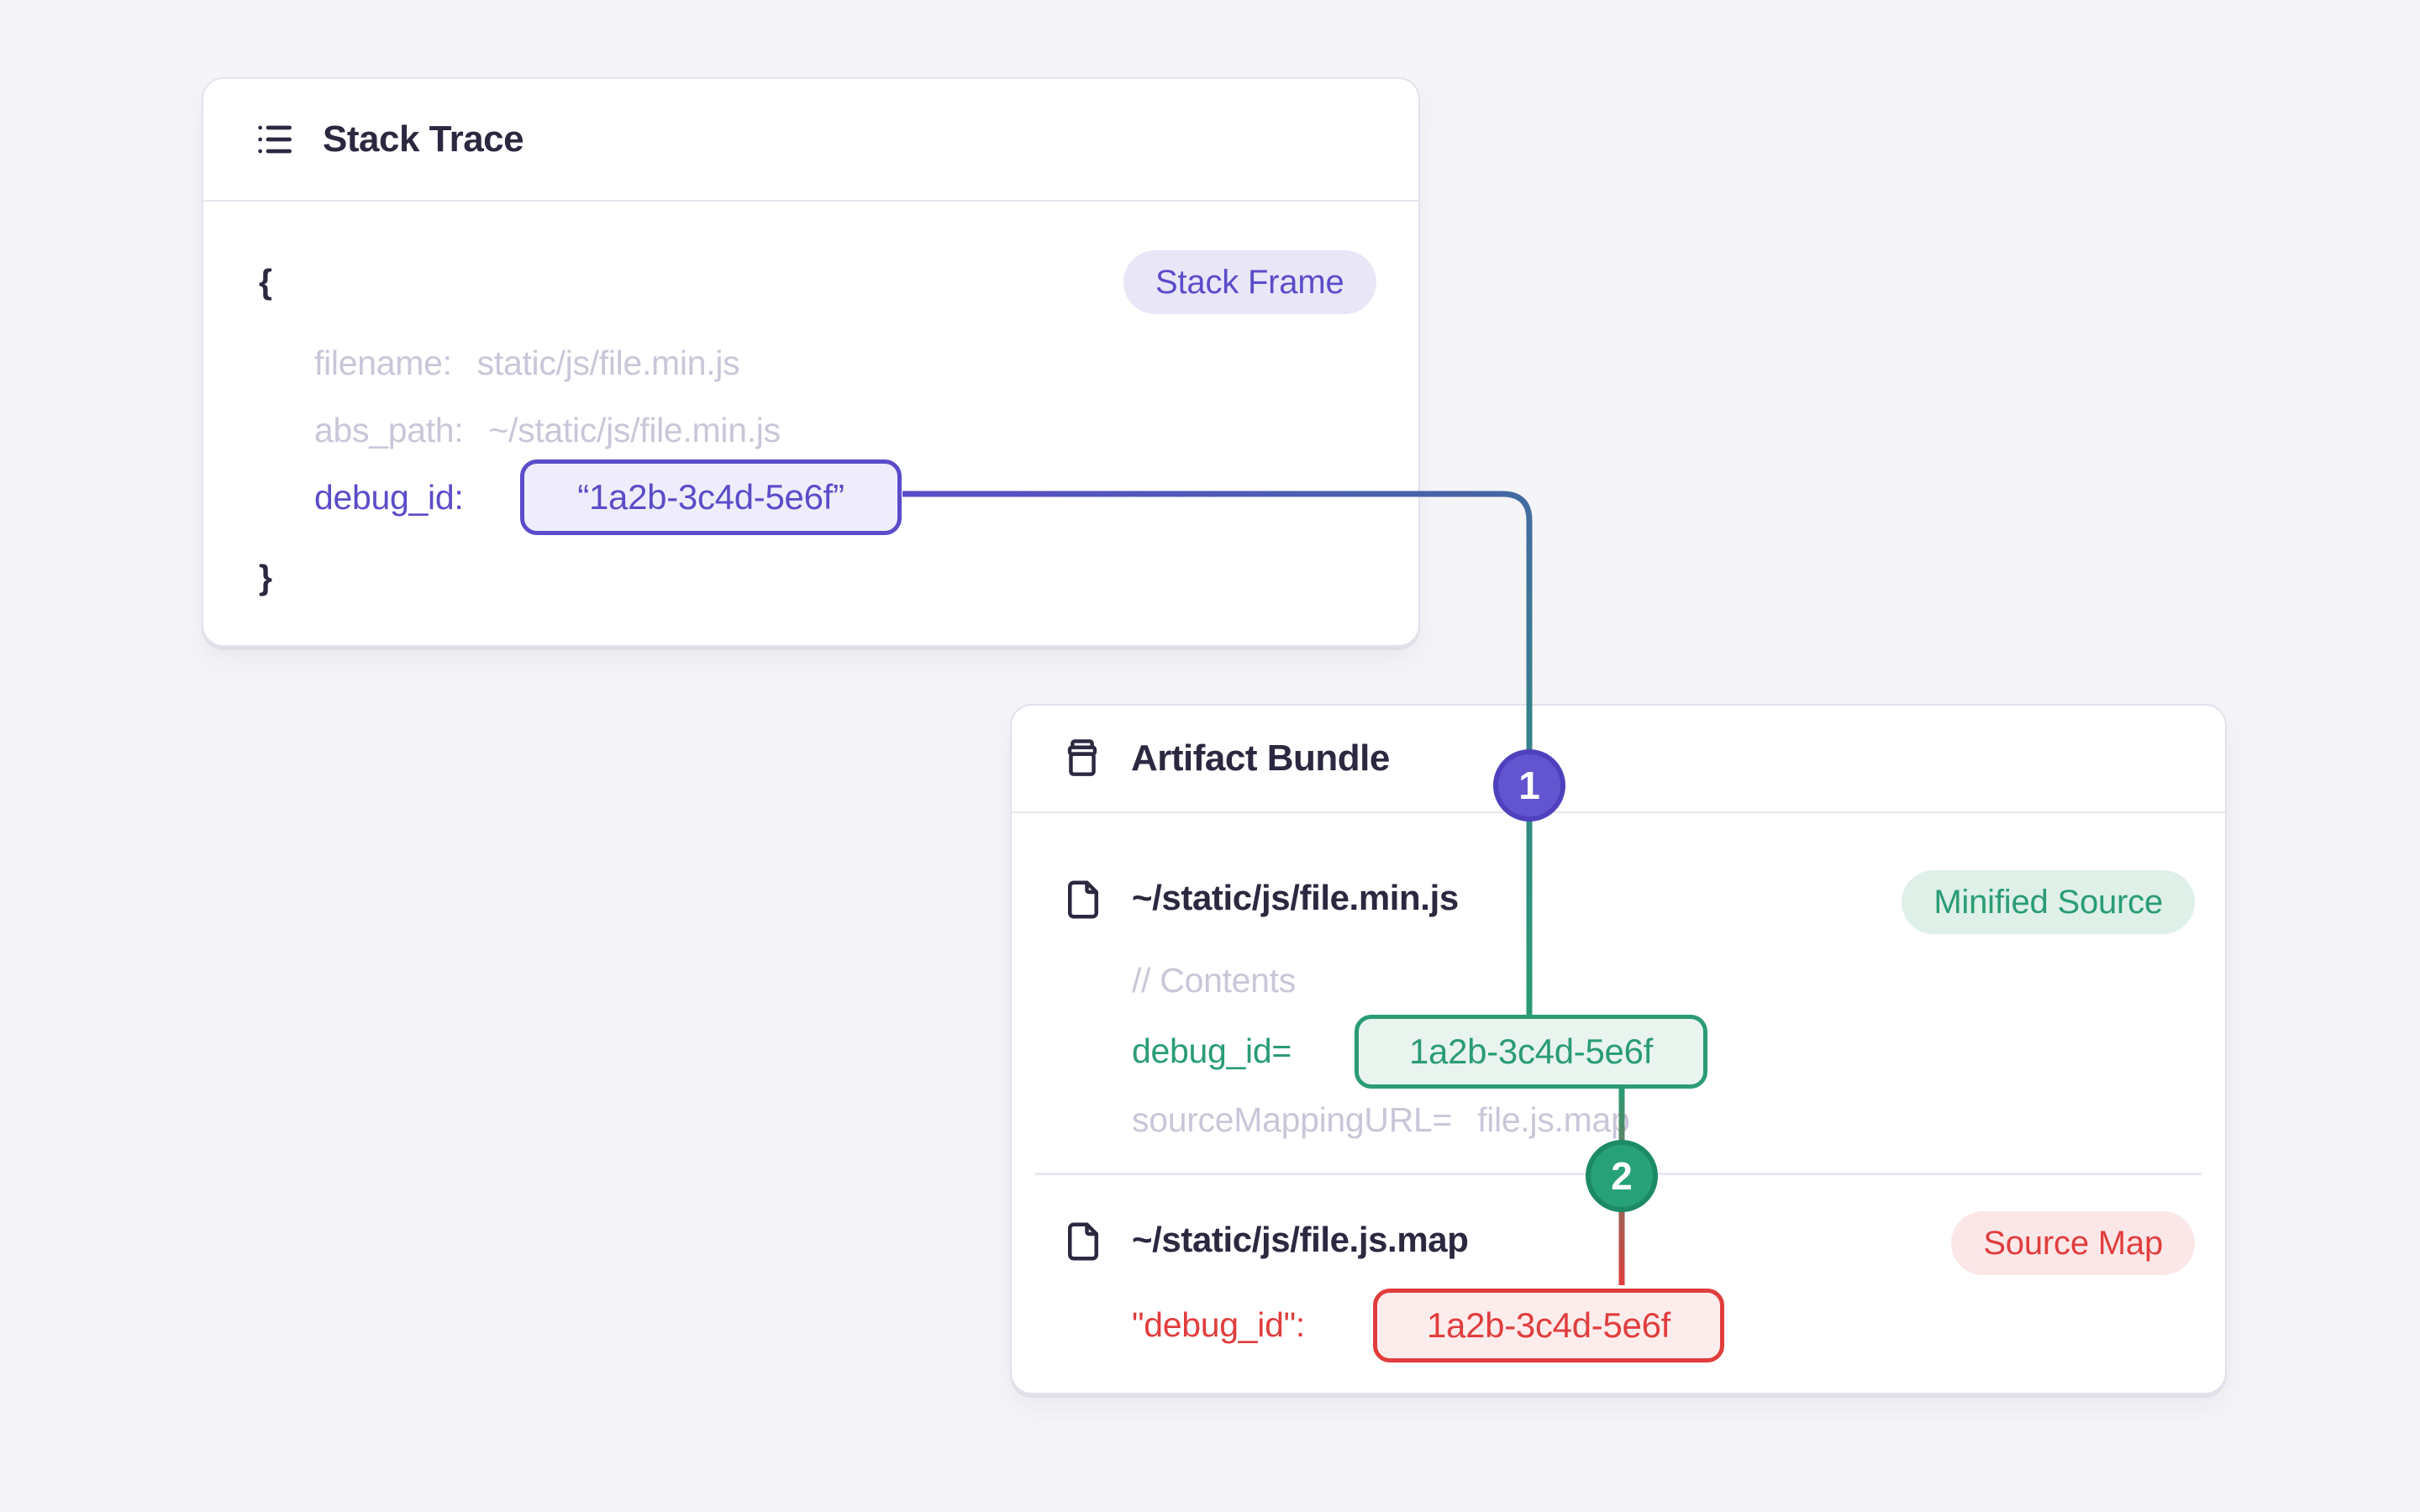 This screenshot has width=2420, height=1512. I want to click on stack-trace-title: Stack Trace, so click(423, 139).